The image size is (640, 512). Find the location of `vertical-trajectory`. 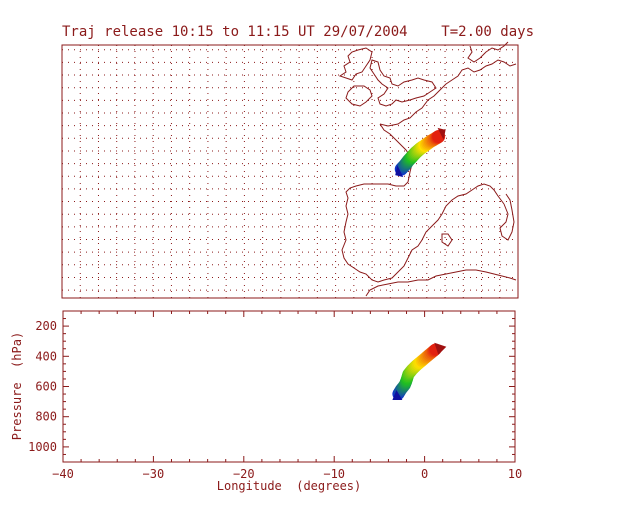

vertical-trajectory is located at coordinates (419, 371).